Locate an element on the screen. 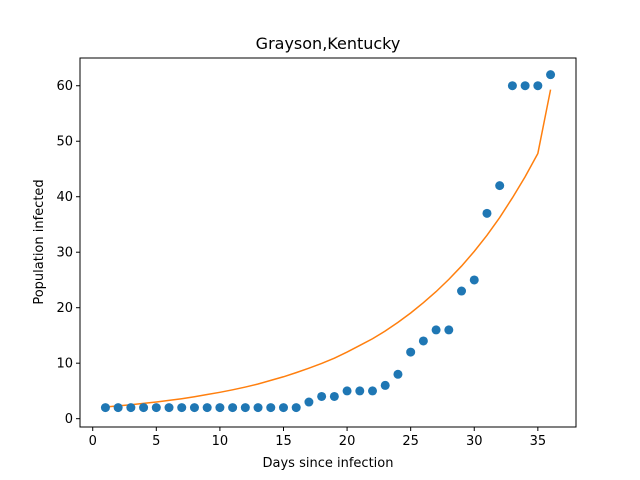 This screenshot has width=640, height=480. x-axis-label: Days since infection is located at coordinates (328, 463).